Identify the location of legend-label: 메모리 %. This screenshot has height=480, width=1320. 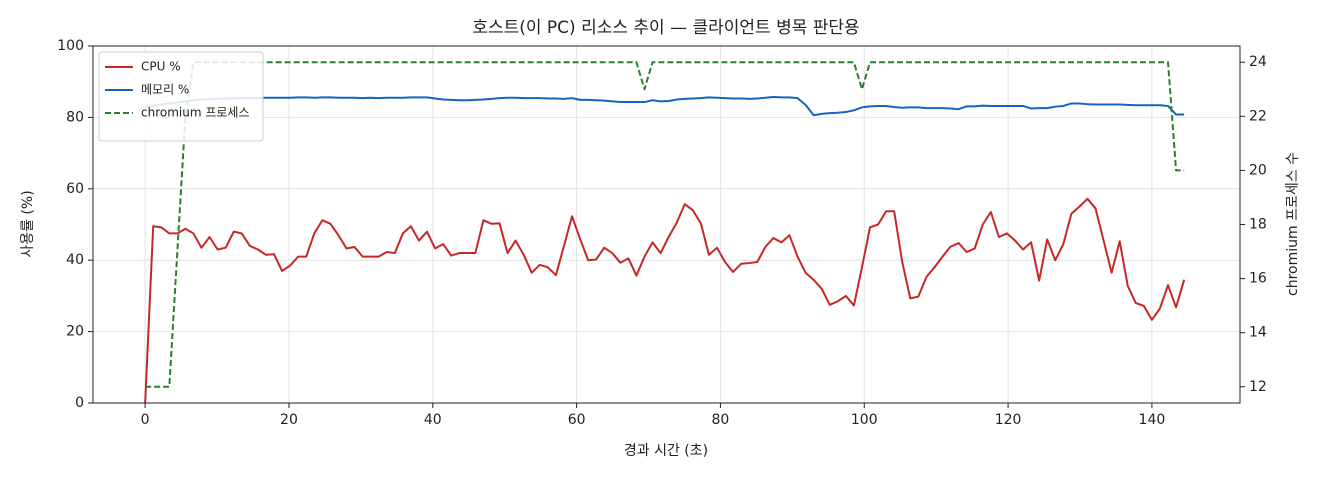
(165, 90).